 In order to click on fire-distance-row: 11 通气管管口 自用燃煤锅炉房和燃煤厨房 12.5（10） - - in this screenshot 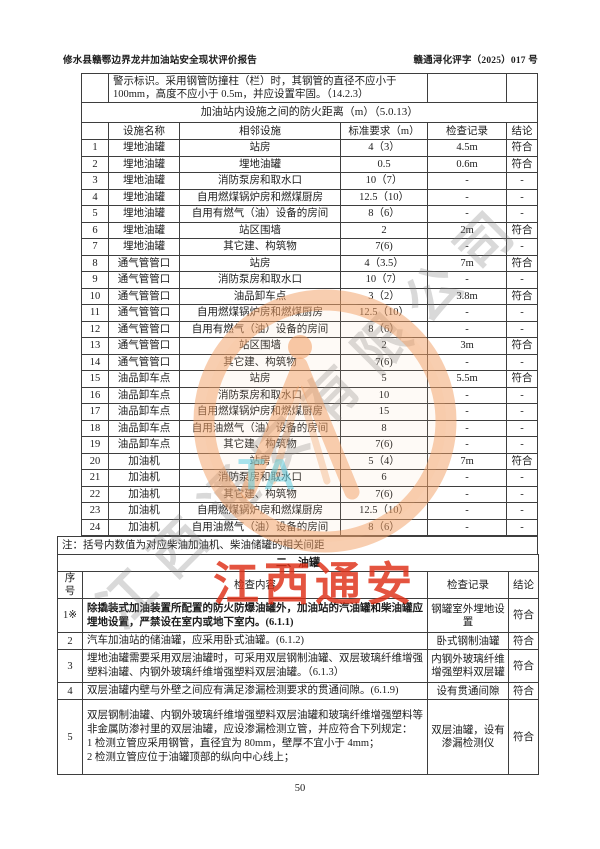, I will do `click(310, 313)`.